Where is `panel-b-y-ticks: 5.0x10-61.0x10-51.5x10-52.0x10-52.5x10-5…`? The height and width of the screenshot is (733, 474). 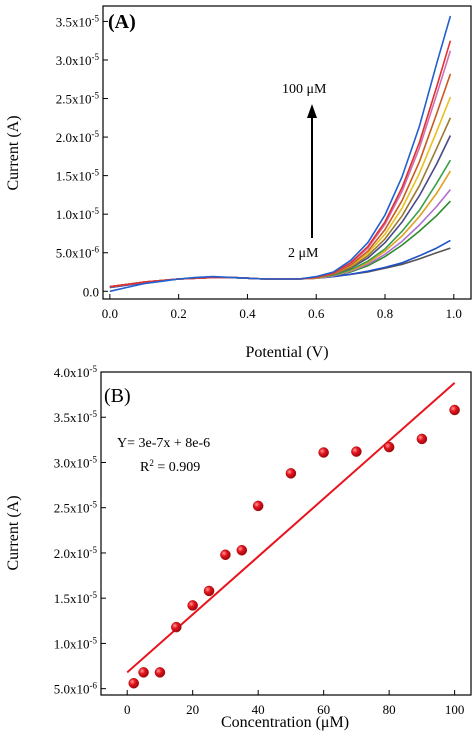 panel-b-y-ticks: 5.0x10-61.0x10-51.5x10-52.0x10-52.5x10-5… is located at coordinates (80, 530).